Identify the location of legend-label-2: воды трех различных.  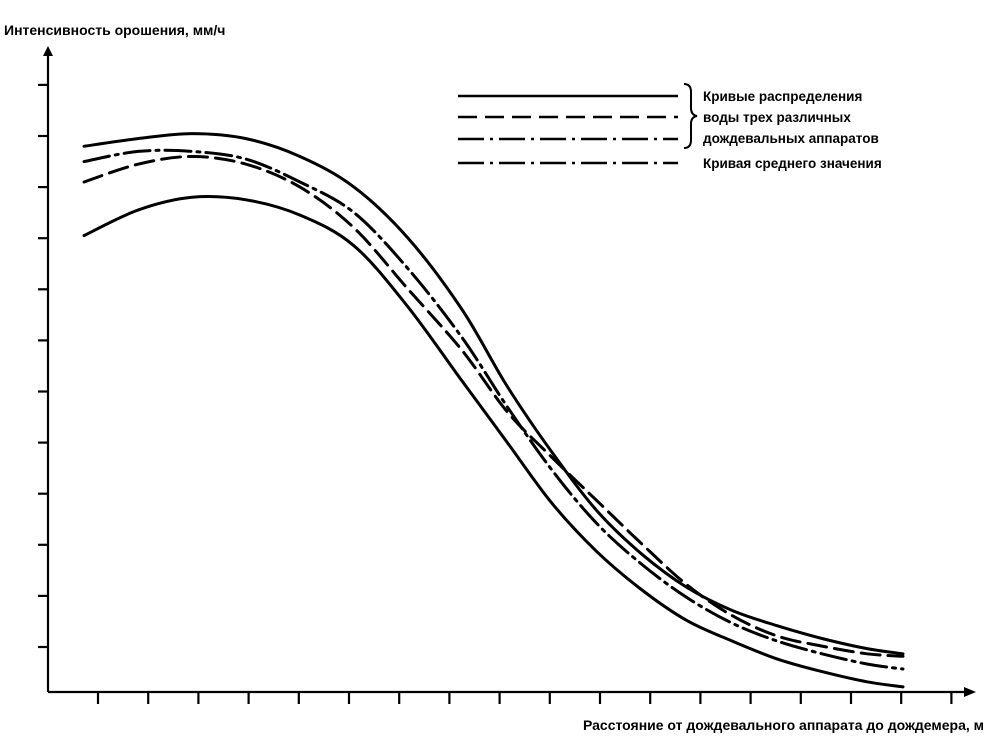
(777, 117).